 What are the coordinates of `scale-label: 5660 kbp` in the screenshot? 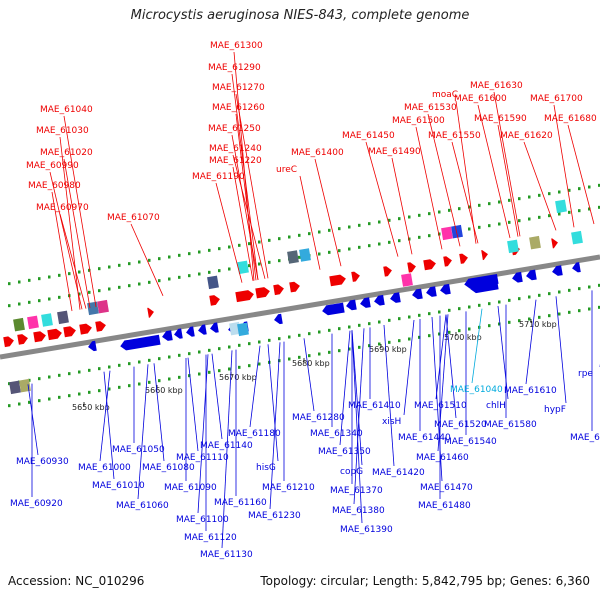 It's located at (164, 390).